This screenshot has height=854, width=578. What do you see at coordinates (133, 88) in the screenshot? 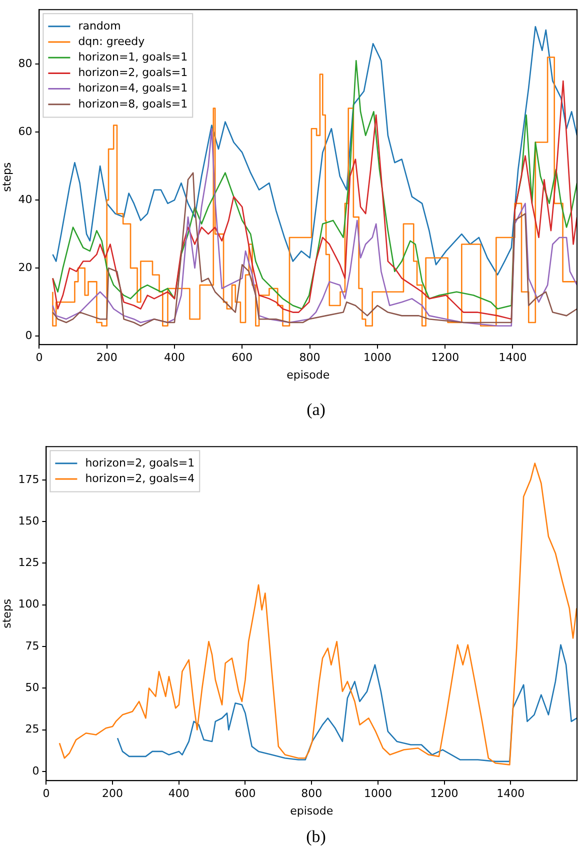
I see `legend-label: horizon=4, goals=1` at bounding box center [133, 88].